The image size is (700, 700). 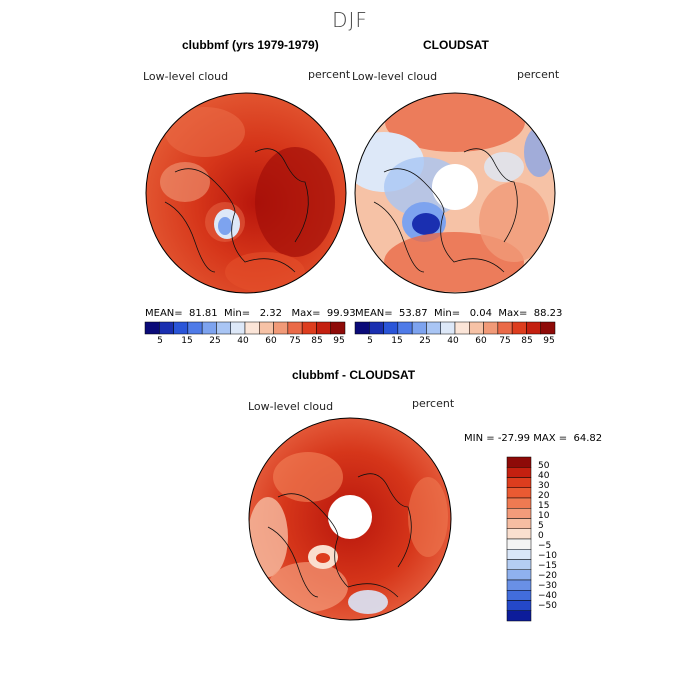 What do you see at coordinates (187, 341) in the screenshot?
I see `panel-1-cbar-label: 15` at bounding box center [187, 341].